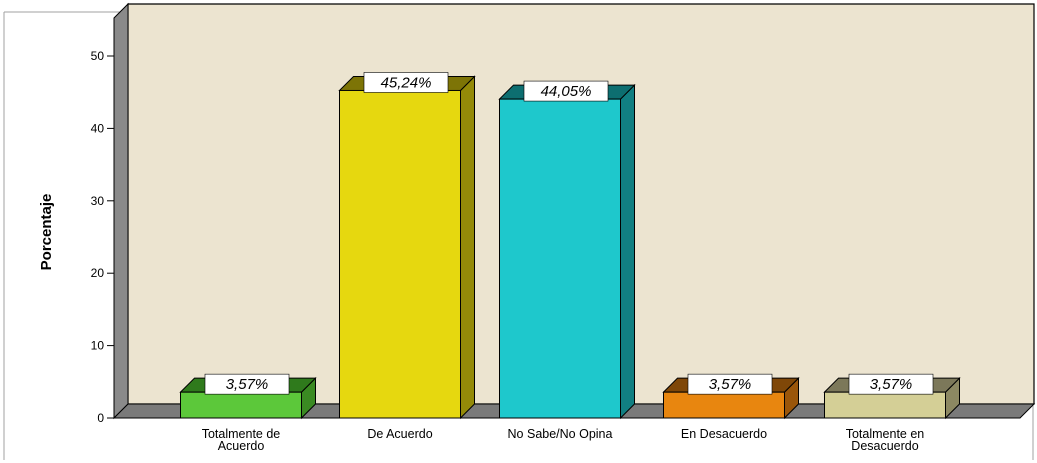 This screenshot has width=1037, height=463. I want to click on x-tick-label: Totalmente en, so click(885, 434).